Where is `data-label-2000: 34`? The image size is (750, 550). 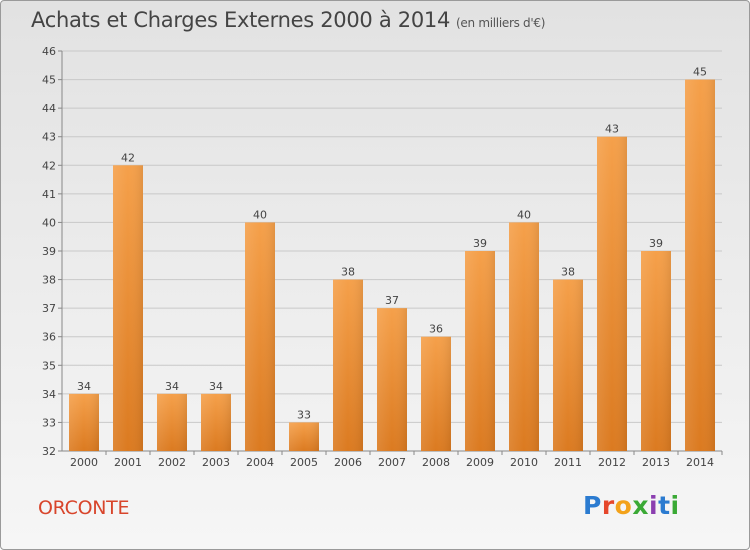
data-label-2000: 34 is located at coordinates (84, 386).